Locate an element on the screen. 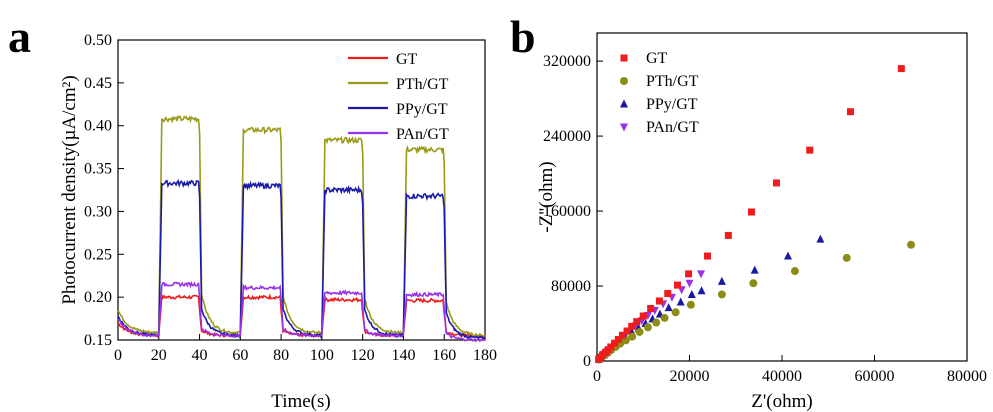  plot-b-ytick-label: 320000 is located at coordinates (567, 61).